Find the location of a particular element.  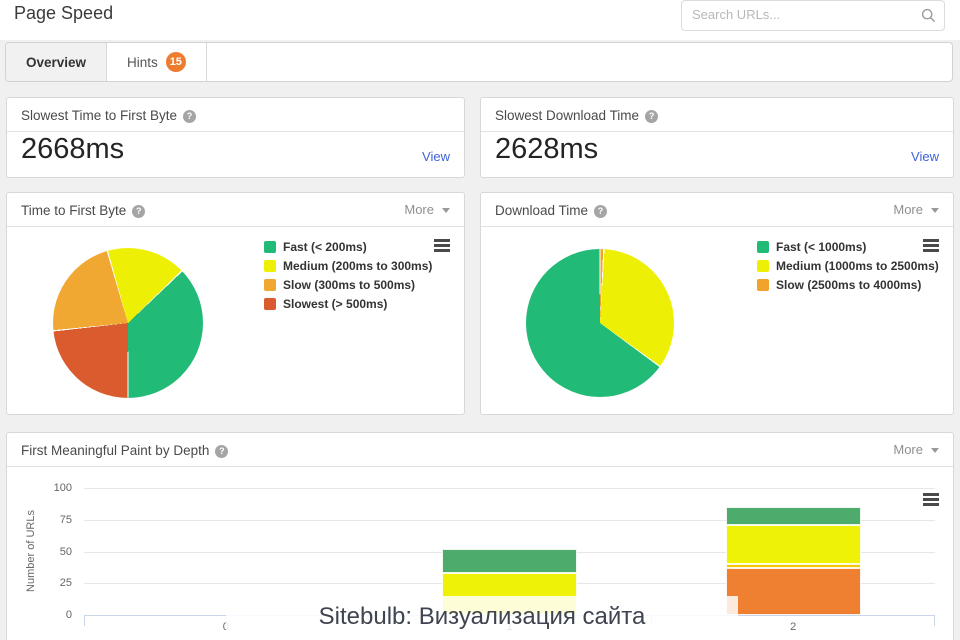

legend-item: Fast (< 200ms) is located at coordinates (348, 246).